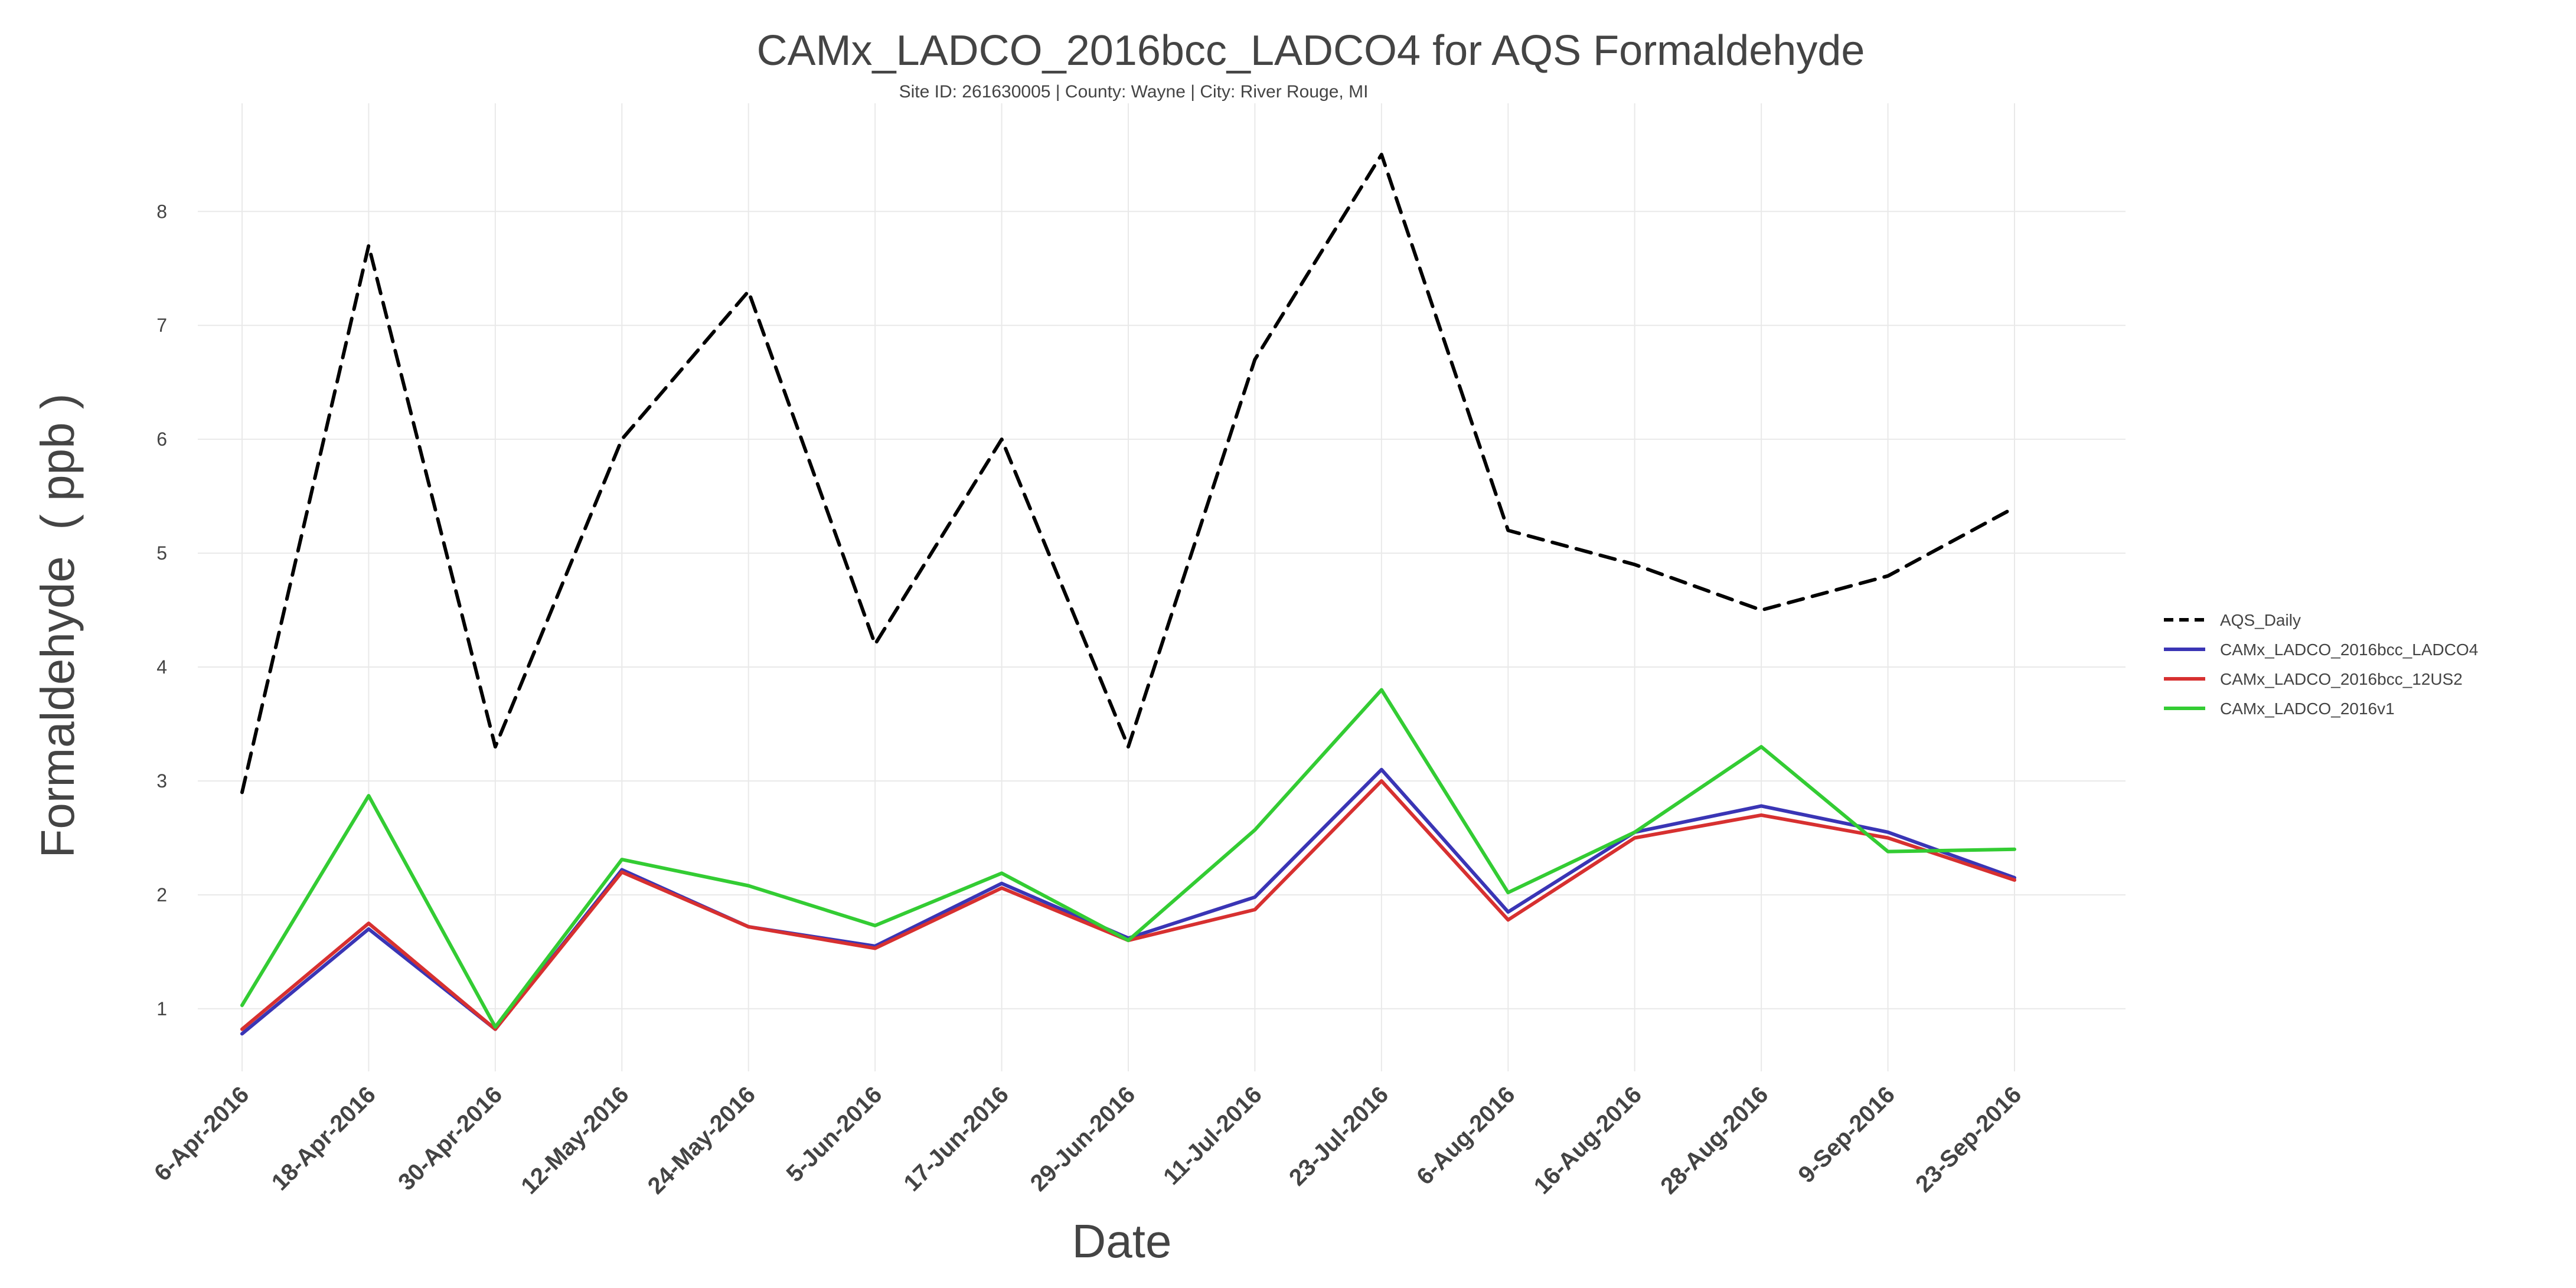 This screenshot has width=2576, height=1288. Describe the element at coordinates (2307, 708) in the screenshot. I see `legend-label: CAMx_LADCO_2016v1` at that location.